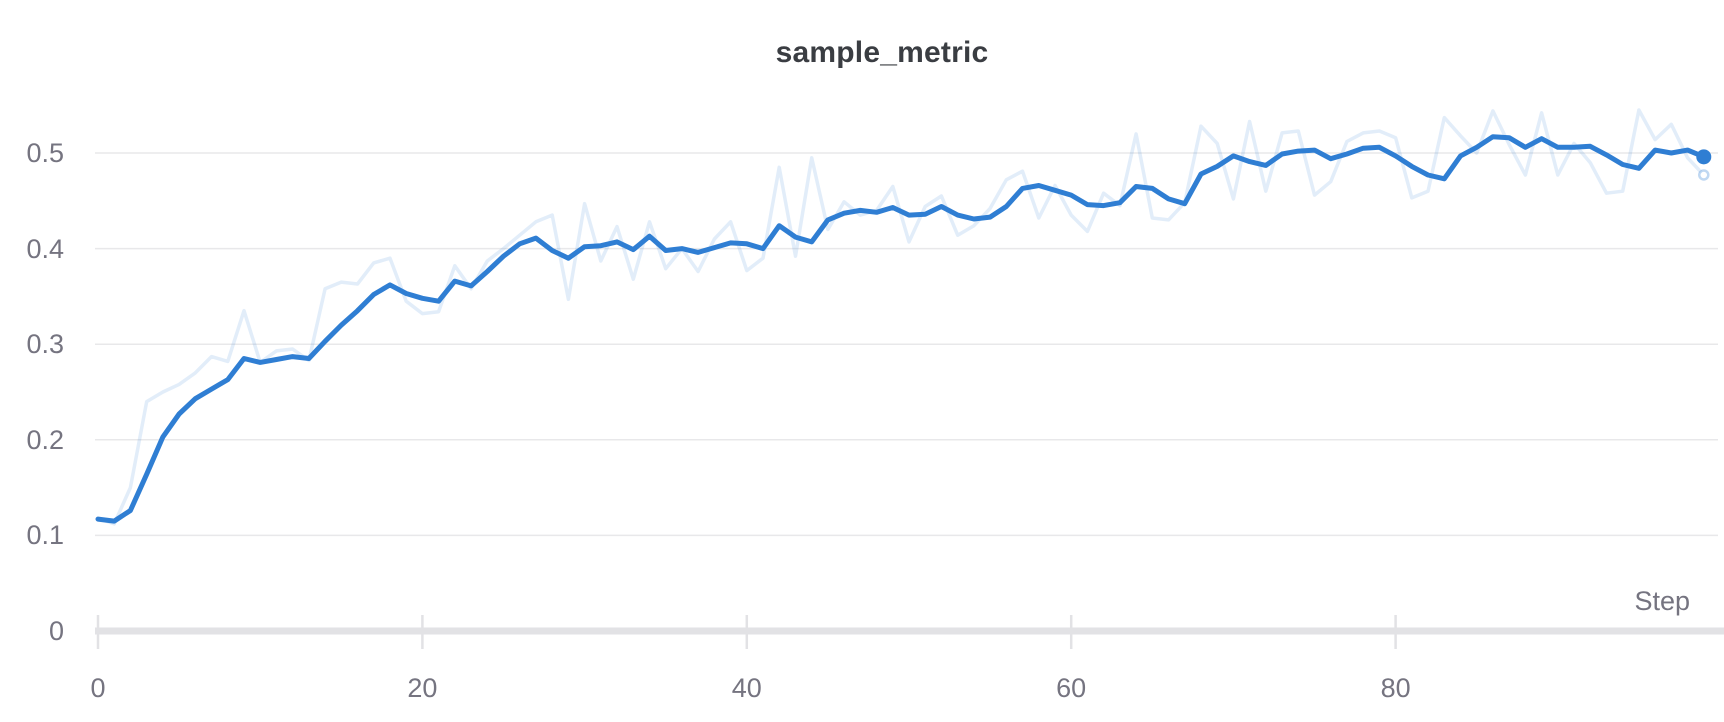 This screenshot has height=722, width=1724. I want to click on y-tick-label: 0.5, so click(45, 153).